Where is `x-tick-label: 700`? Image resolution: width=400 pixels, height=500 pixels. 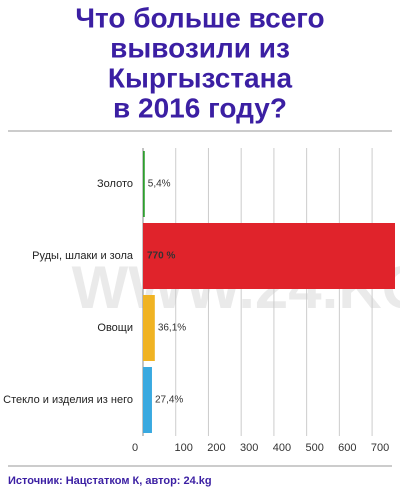
x-tick-label: 700 is located at coordinates (380, 448).